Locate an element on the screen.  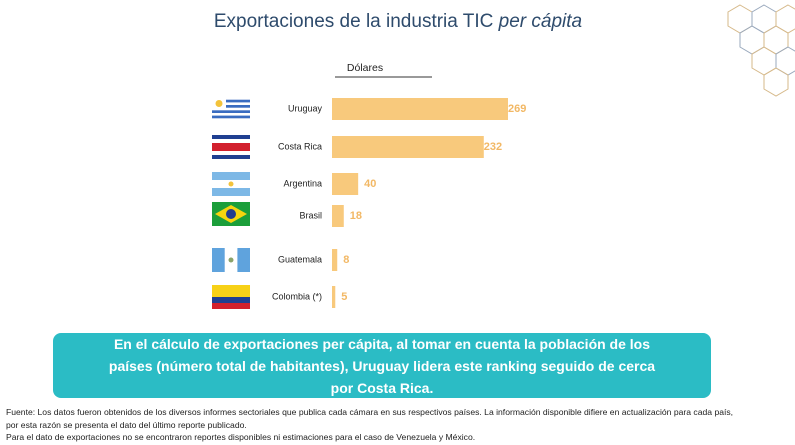
category-label: Costa Rica is located at coordinates (300, 146).